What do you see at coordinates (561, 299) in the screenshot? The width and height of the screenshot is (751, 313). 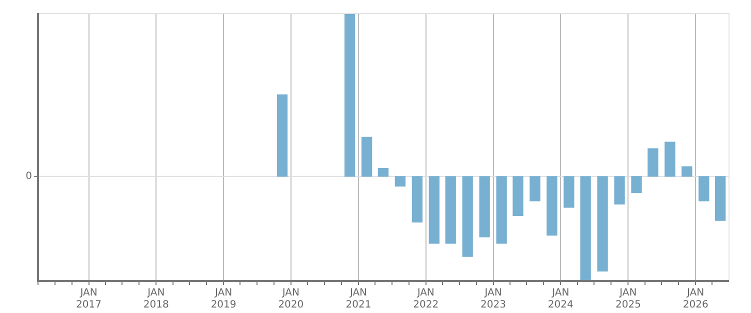 I see `x-tick-label: JAN 2024` at bounding box center [561, 299].